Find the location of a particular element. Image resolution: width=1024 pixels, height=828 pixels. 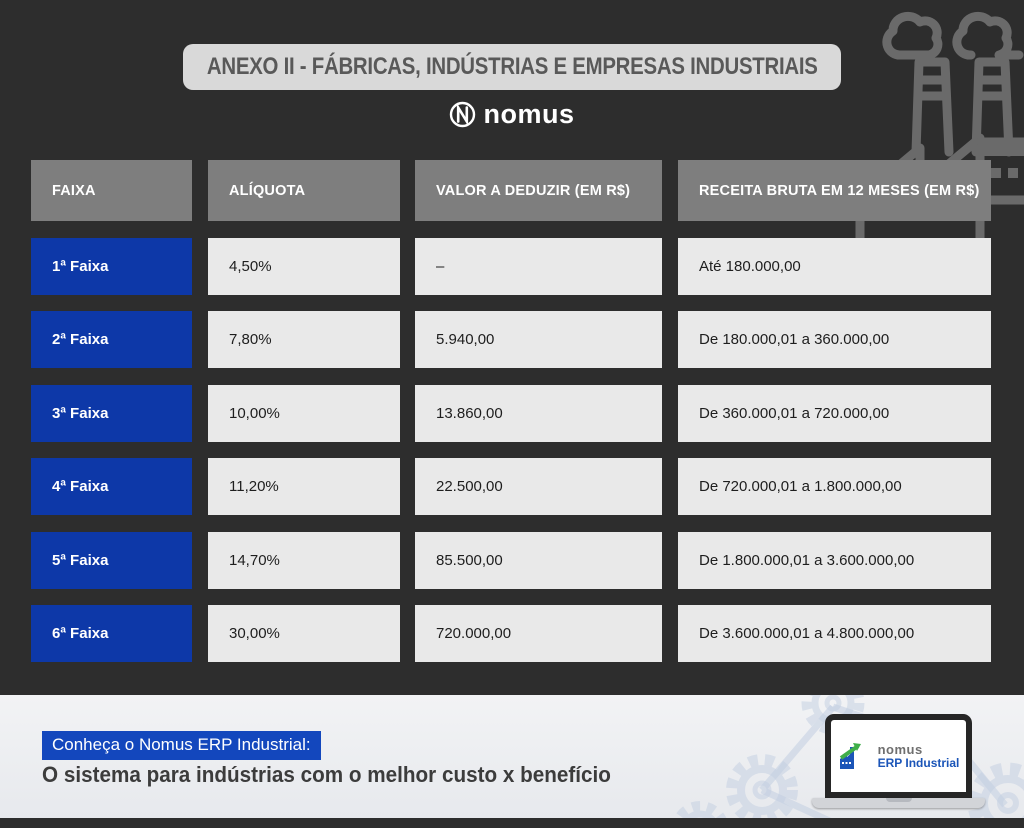

nomus-n-circle-icon is located at coordinates (463, 114).